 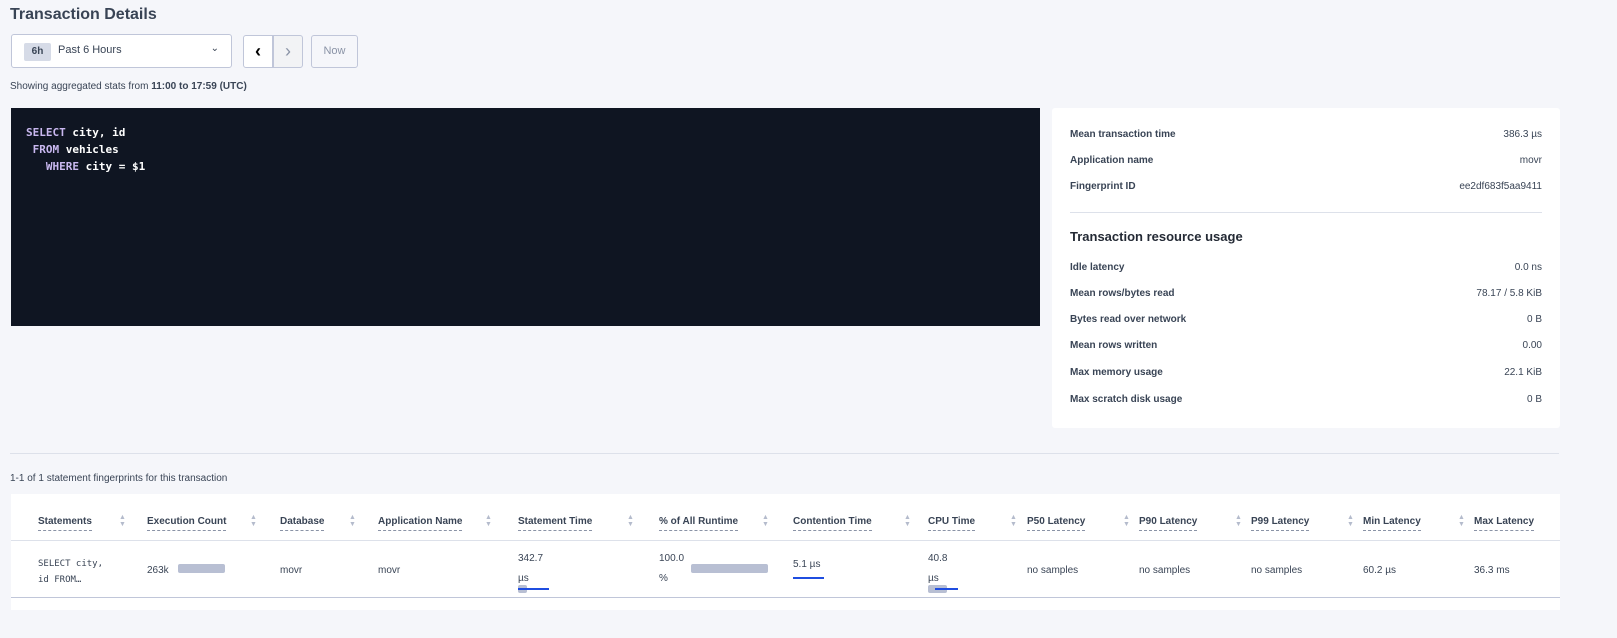 I want to click on resource-label: Mean rows written, so click(x=1114, y=345).